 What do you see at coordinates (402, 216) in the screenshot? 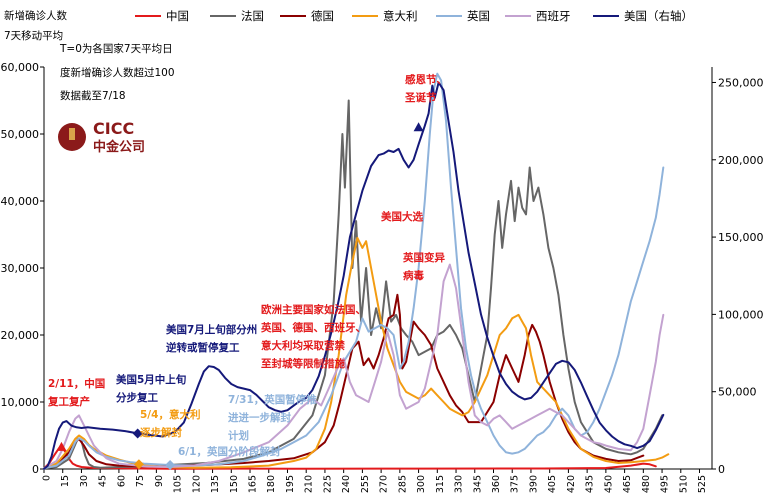
I see `annotation-text: 美国大选` at bounding box center [402, 216].